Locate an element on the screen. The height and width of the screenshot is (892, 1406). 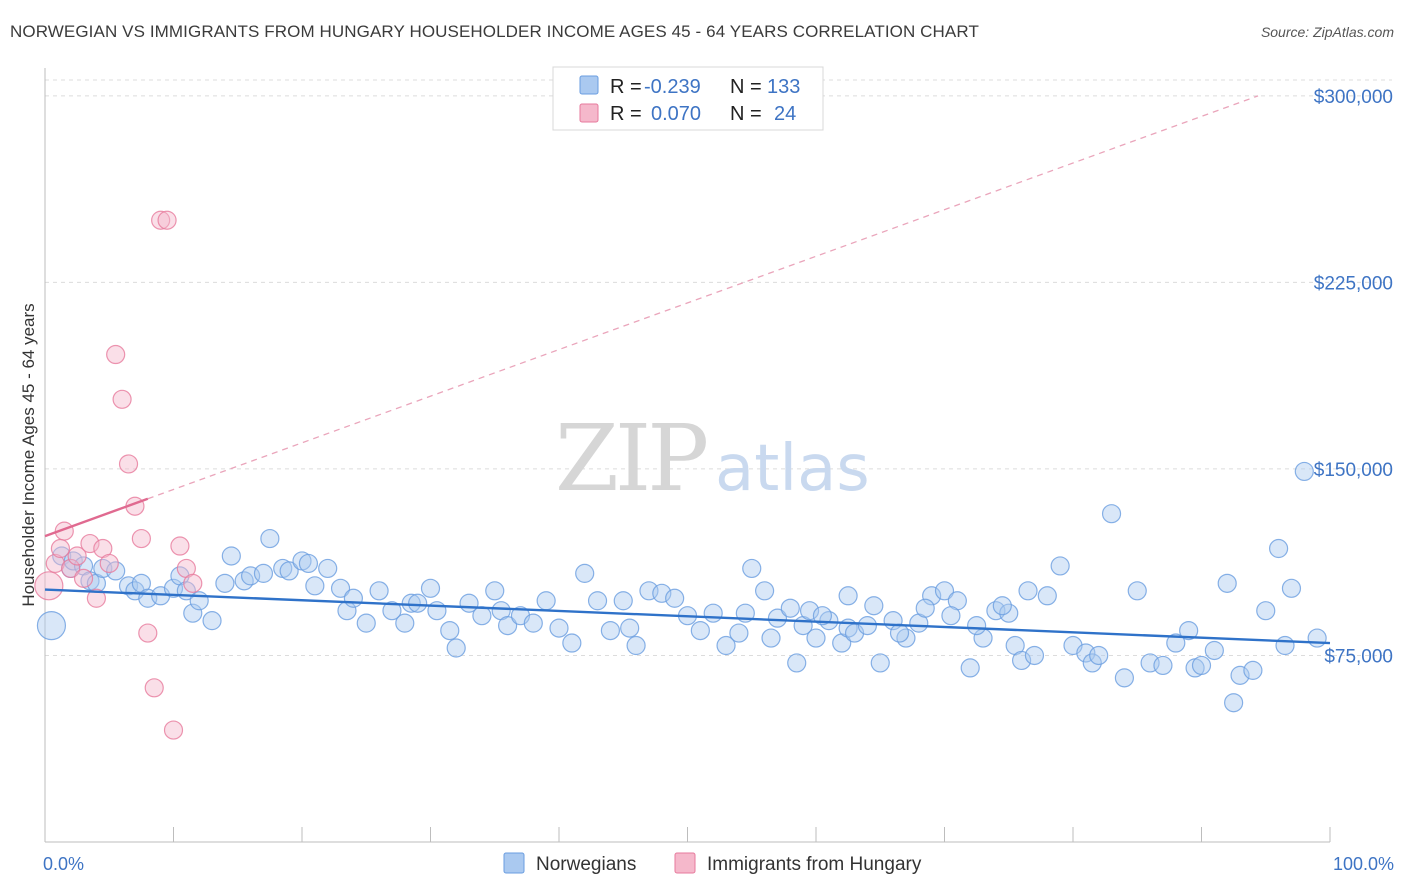
hungary-trend-line is located at coordinates (96, 517).